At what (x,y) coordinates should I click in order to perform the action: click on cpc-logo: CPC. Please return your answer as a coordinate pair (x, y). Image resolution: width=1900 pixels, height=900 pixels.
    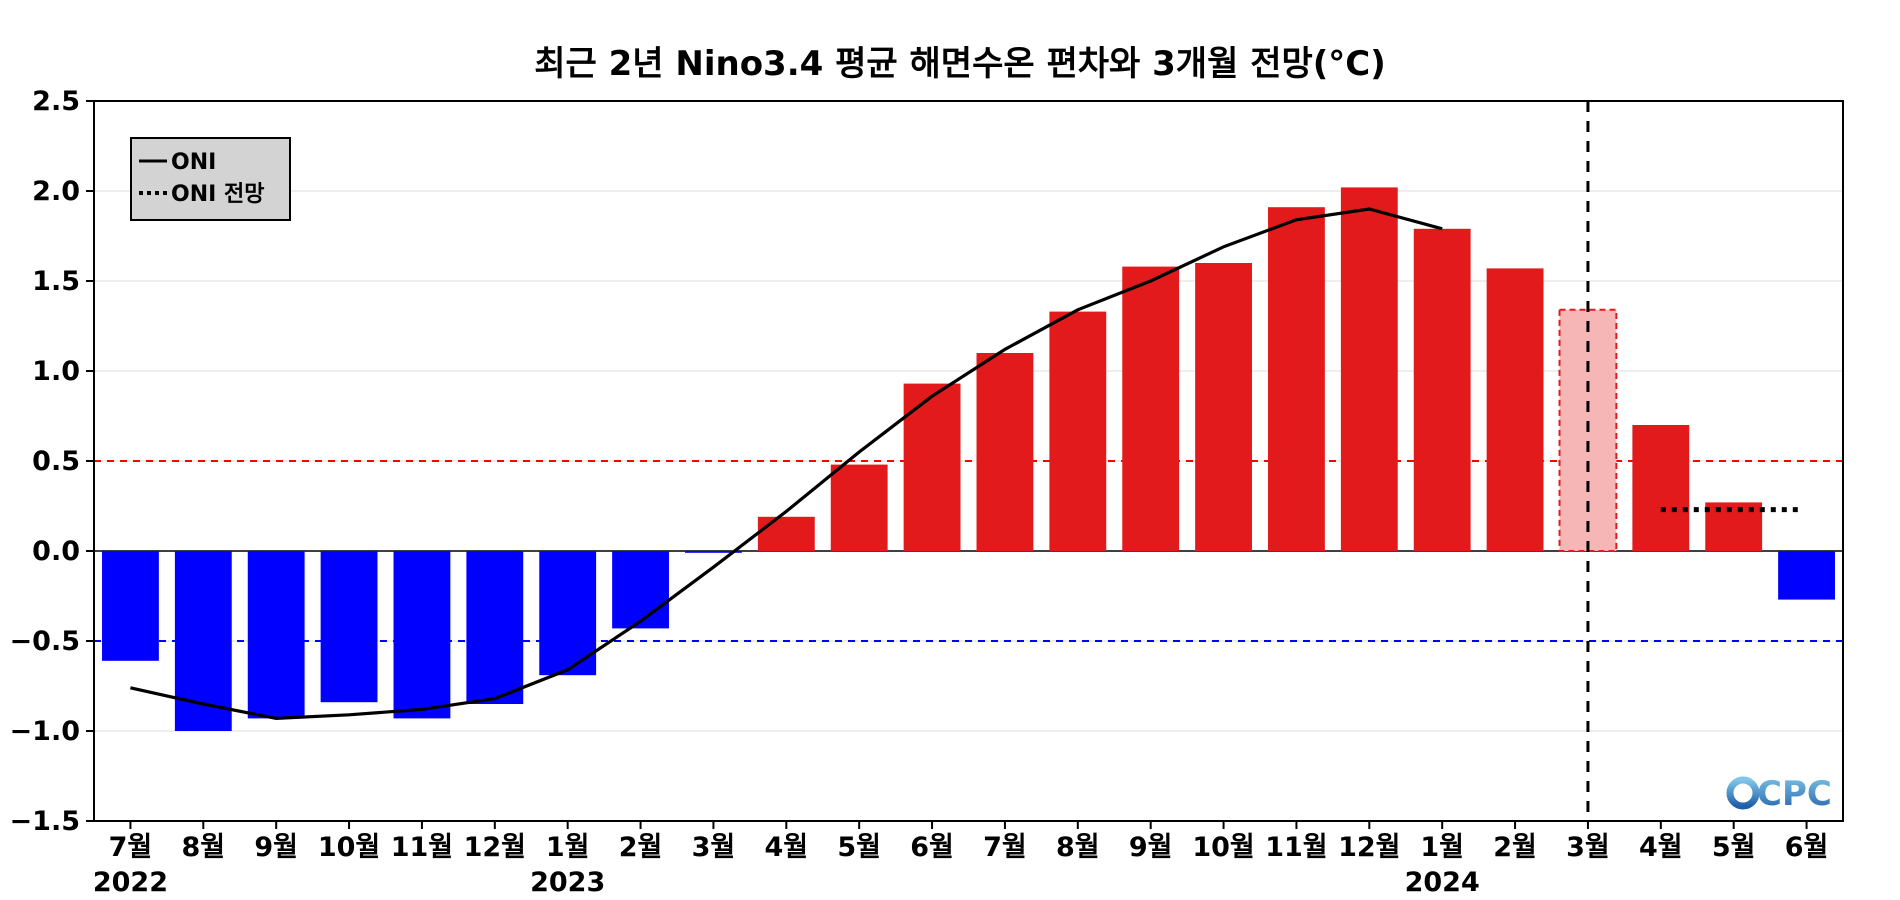
    Looking at the image, I should click on (1779, 794).